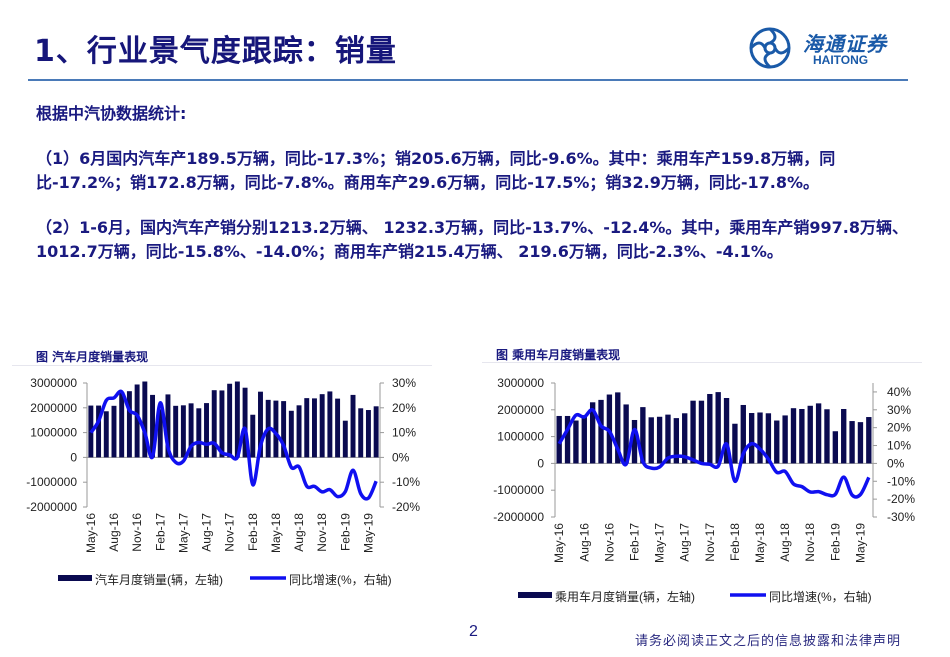 The width and height of the screenshot is (950, 657). I want to click on haitong-emblem-icon, so click(770, 48).